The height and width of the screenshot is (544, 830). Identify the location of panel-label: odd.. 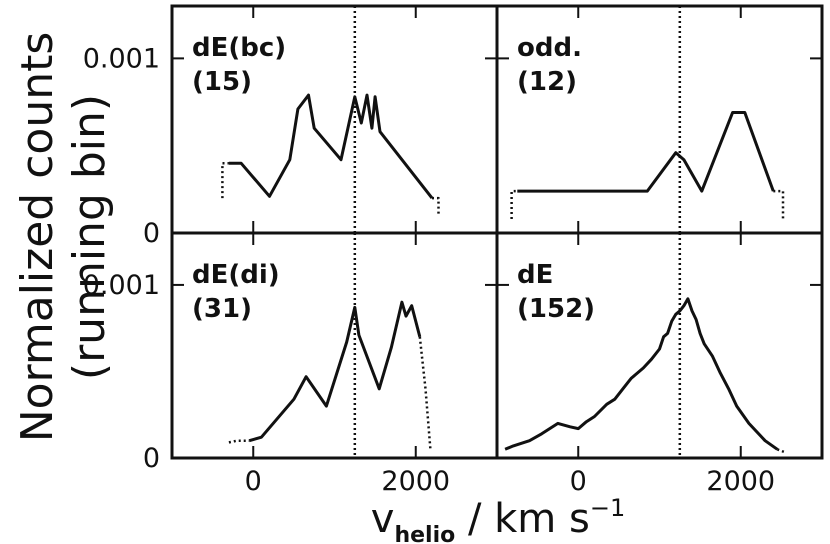
(549, 48).